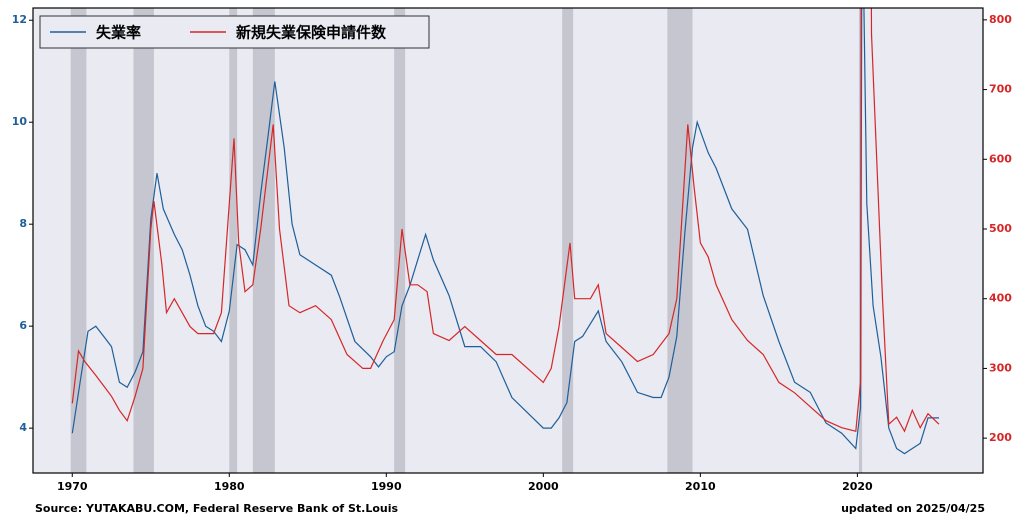  I want to click on y-tick-label: 4, so click(23, 427).